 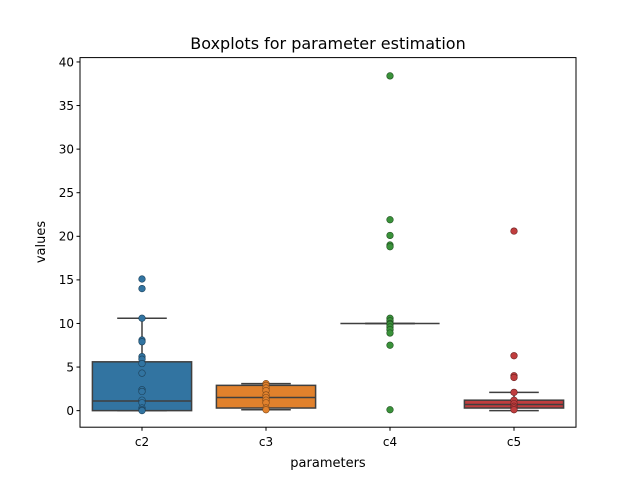 I want to click on box-group-c2, so click(x=142, y=345).